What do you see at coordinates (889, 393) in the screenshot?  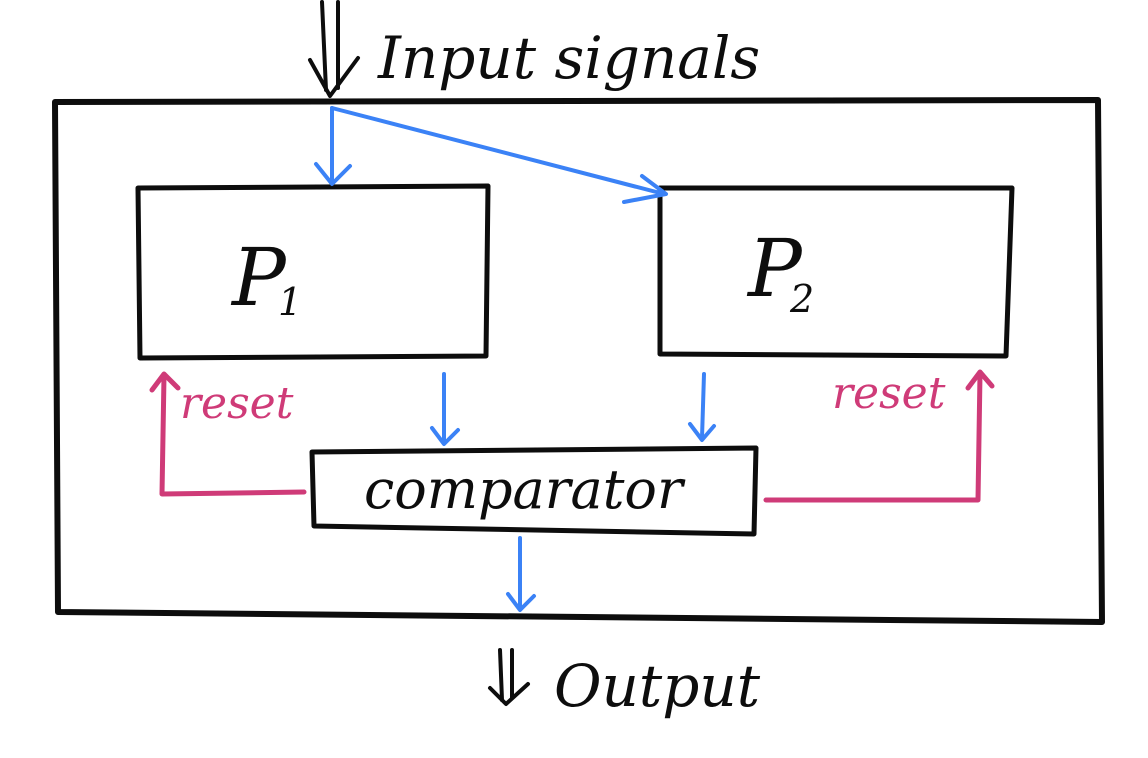 I see `reset-right-label: reset` at bounding box center [889, 393].